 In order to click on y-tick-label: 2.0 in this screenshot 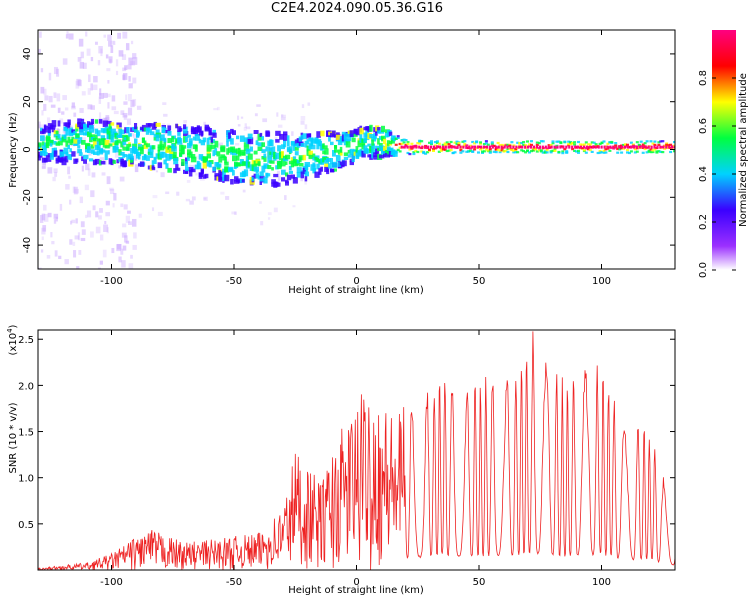, I will do `click(26, 386)`.